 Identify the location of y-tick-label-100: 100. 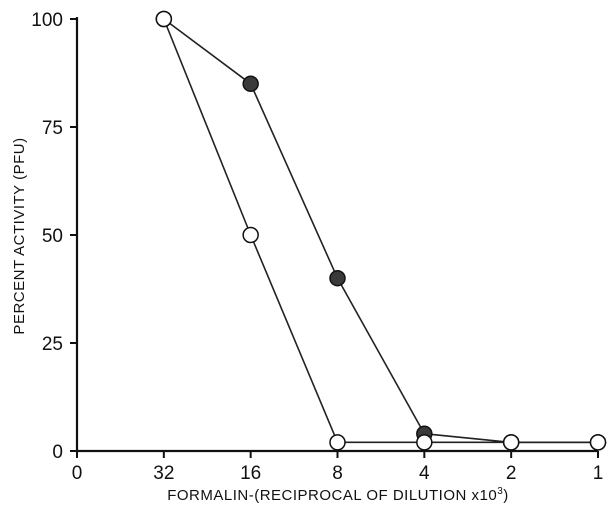
(47, 20).